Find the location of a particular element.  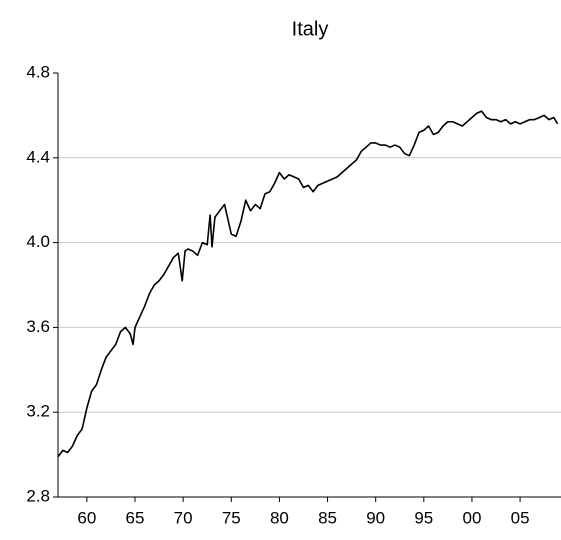

x-tick-label: 60 is located at coordinates (86, 517).